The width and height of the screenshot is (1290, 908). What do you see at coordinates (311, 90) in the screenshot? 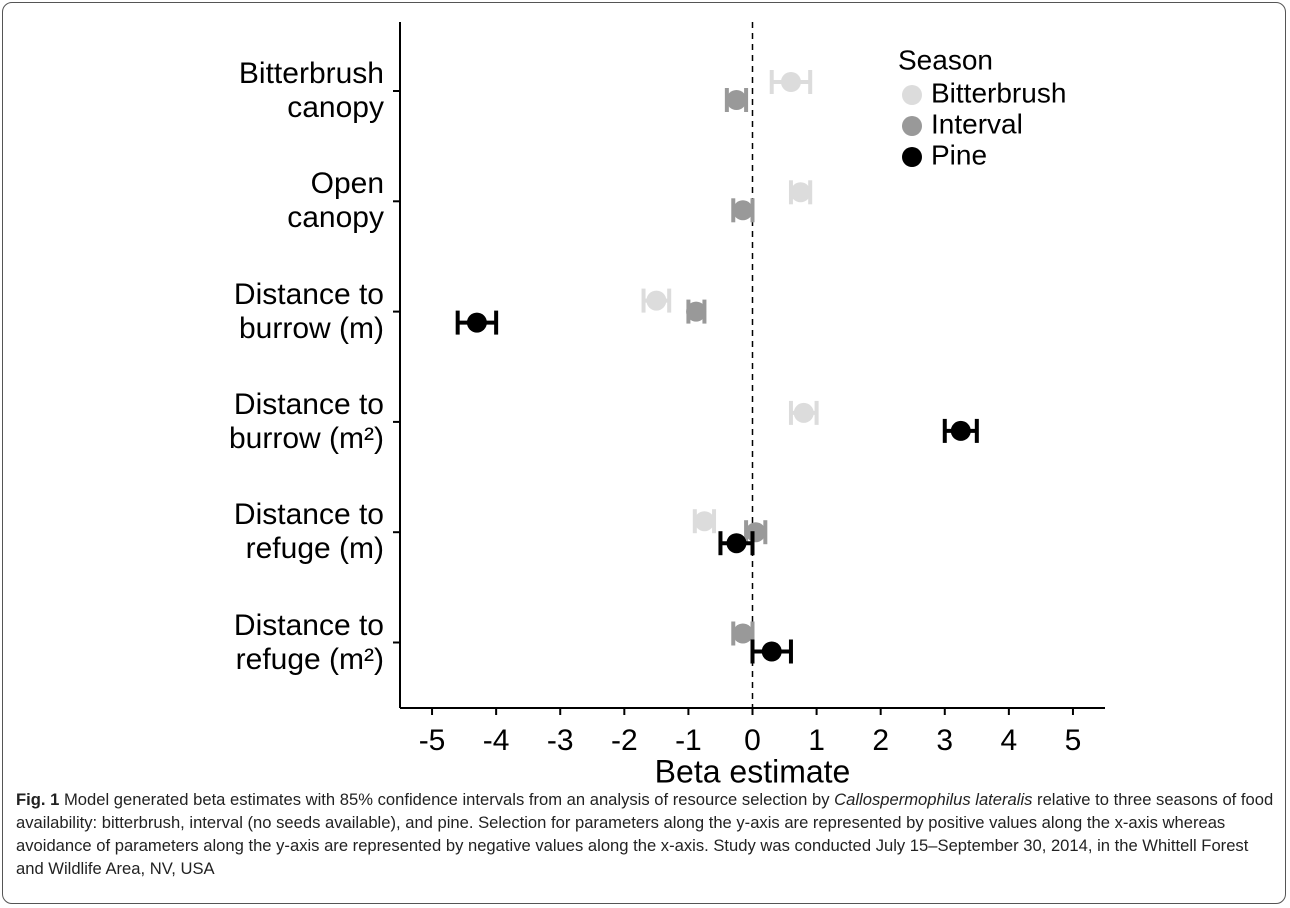
I see `y-tick-label: Bitterbrush canopy` at bounding box center [311, 90].